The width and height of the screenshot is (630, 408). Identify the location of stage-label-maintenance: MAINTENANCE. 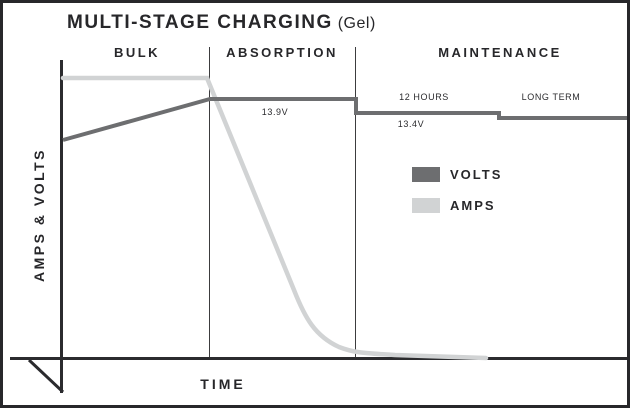
(500, 52).